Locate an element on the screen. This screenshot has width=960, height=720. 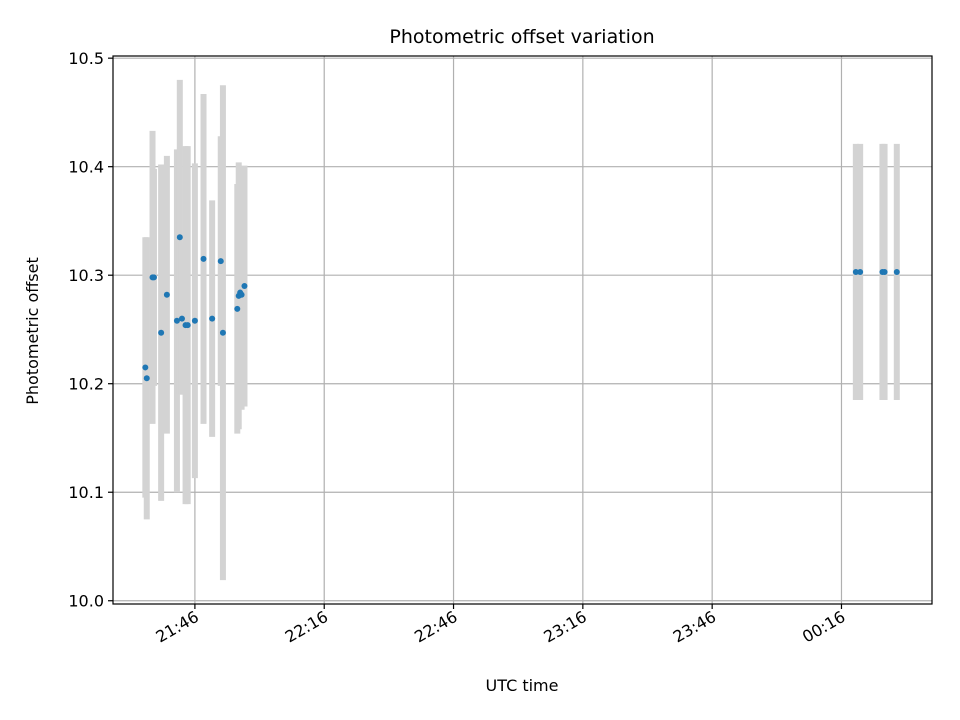
y-tick-label: 10.2 is located at coordinates (86, 384).